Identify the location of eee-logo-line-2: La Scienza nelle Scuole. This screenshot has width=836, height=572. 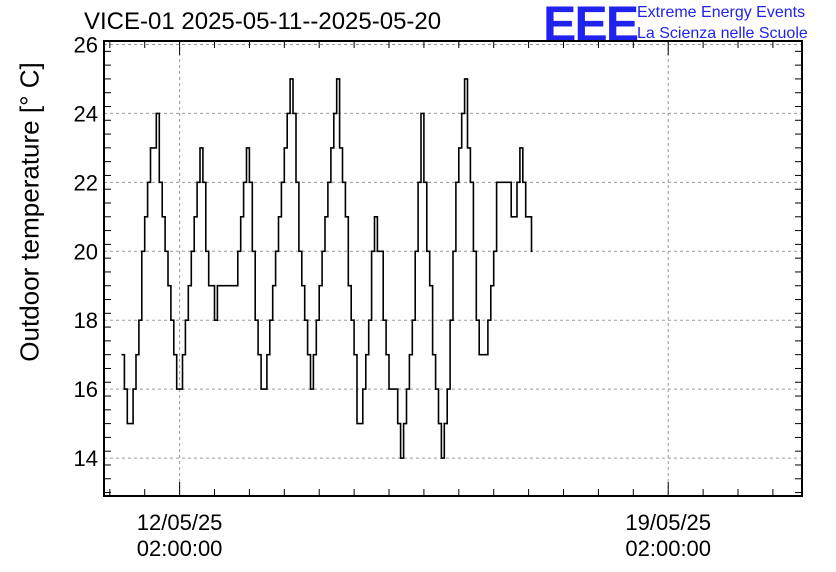
(722, 33).